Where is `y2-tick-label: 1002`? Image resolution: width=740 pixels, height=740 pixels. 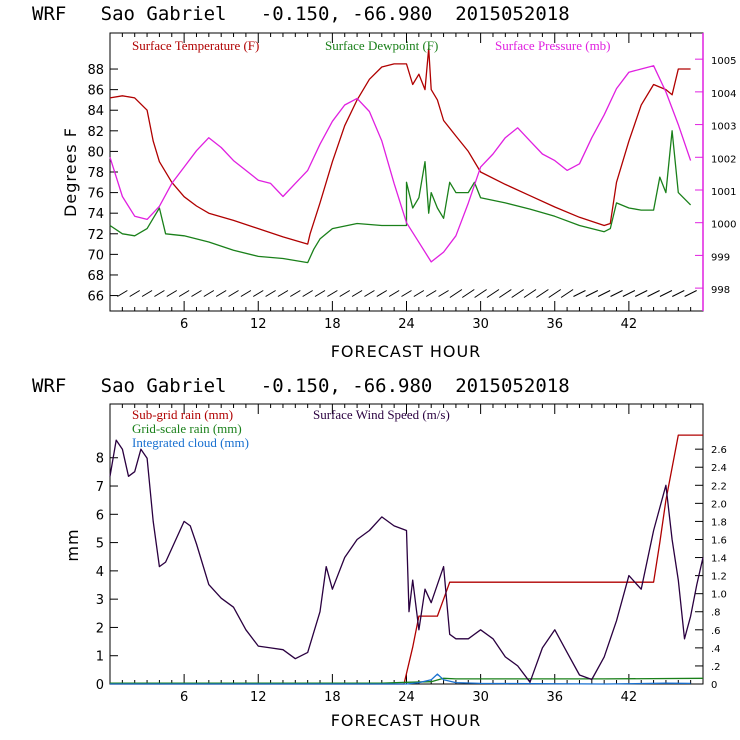 y2-tick-label: 1002 is located at coordinates (723, 159).